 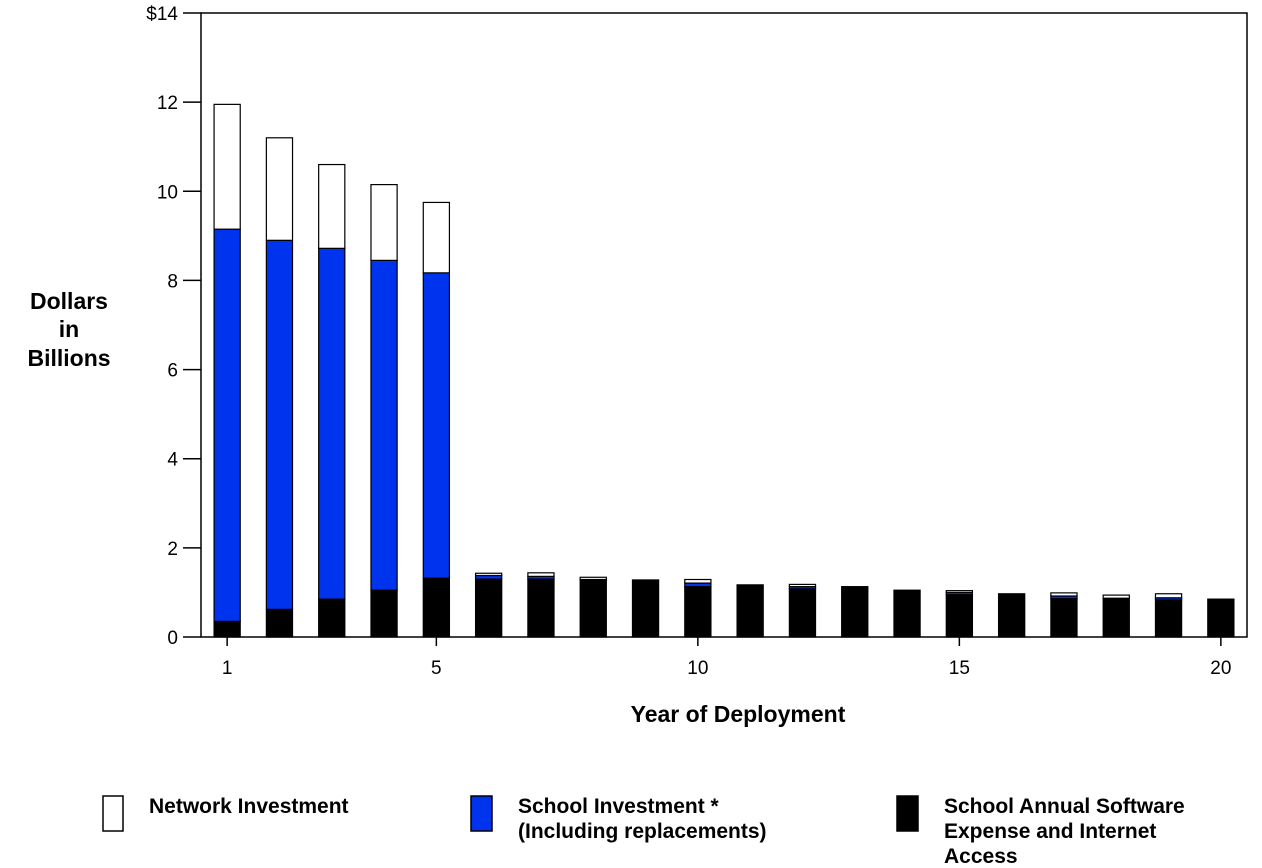 I want to click on y-tick-label: 8, so click(x=172, y=281).